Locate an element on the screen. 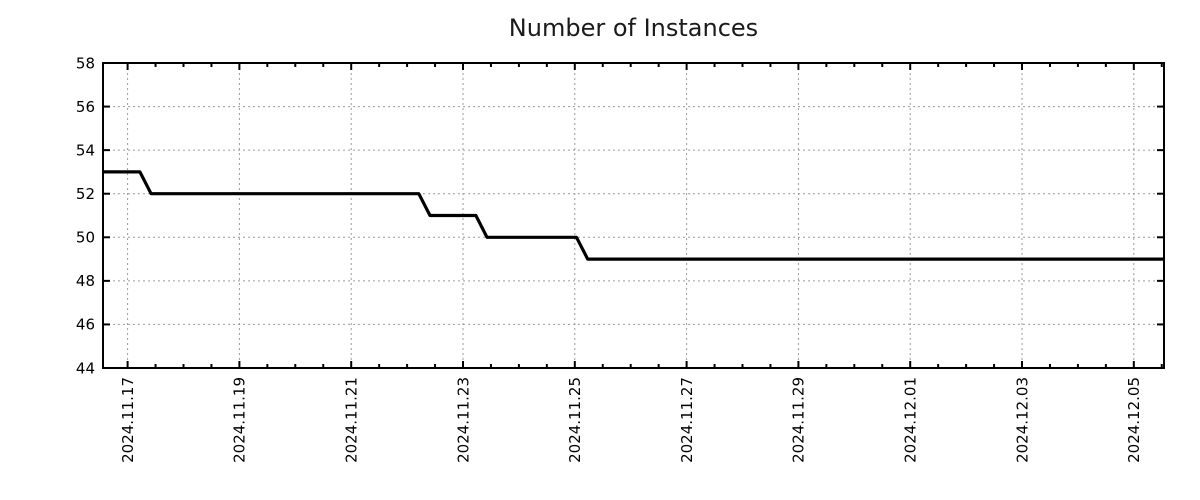  y-tick-label: 44 is located at coordinates (85, 368).